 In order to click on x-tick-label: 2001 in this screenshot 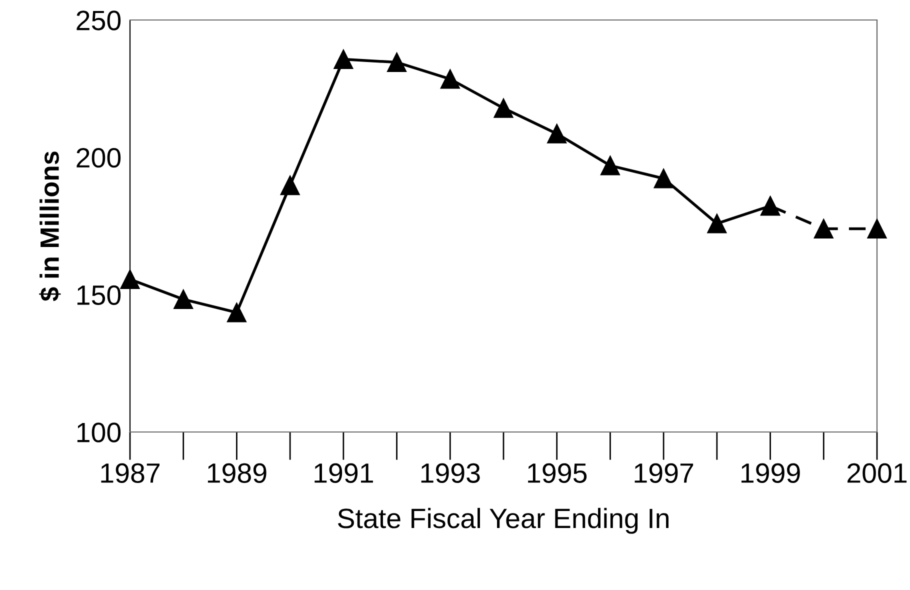, I will do `click(877, 473)`.